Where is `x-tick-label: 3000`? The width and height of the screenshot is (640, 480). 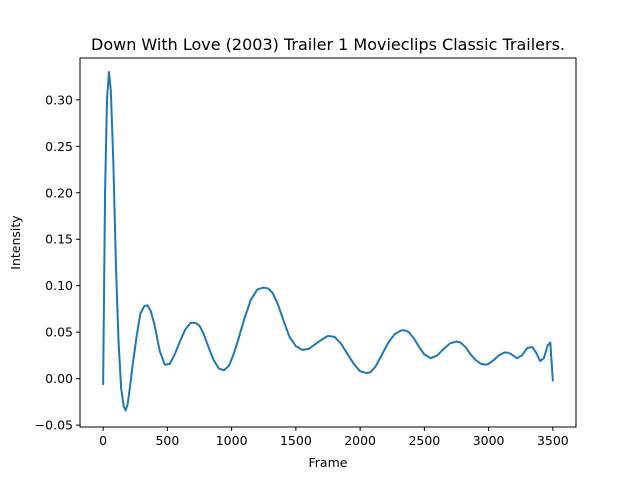 x-tick-label: 3000 is located at coordinates (489, 440).